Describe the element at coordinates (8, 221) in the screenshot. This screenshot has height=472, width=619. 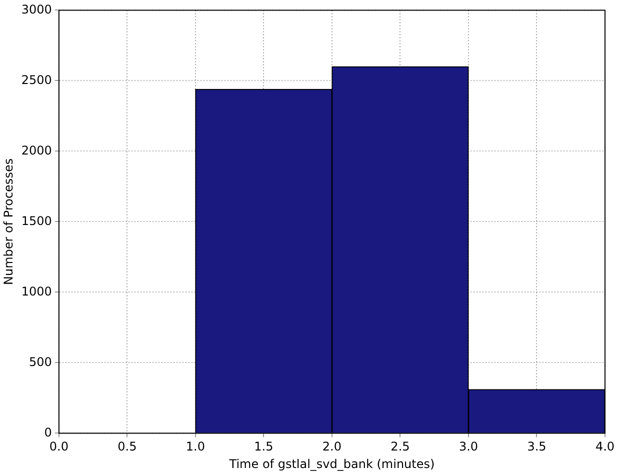
I see `y-axis-title: Number of Processes` at that location.